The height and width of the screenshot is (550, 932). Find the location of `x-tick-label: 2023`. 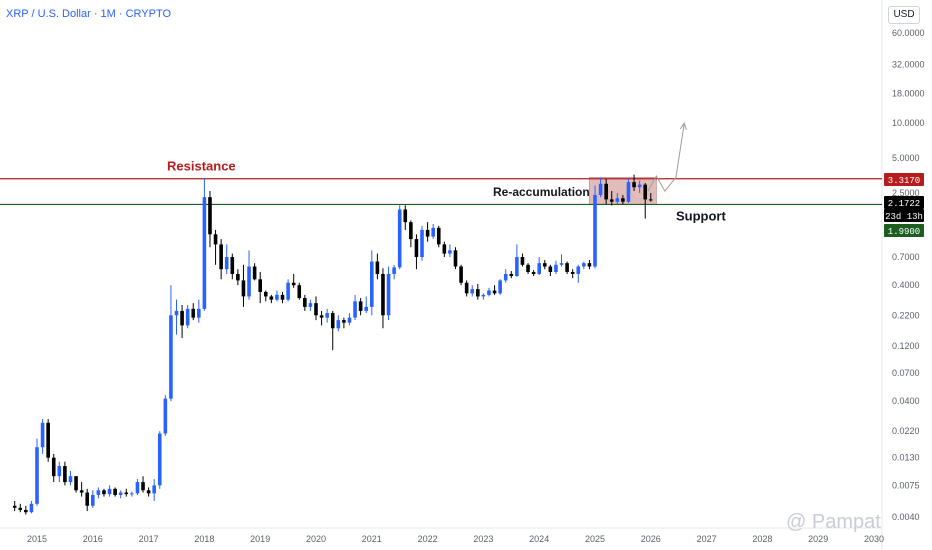

x-tick-label: 2023 is located at coordinates (483, 539).